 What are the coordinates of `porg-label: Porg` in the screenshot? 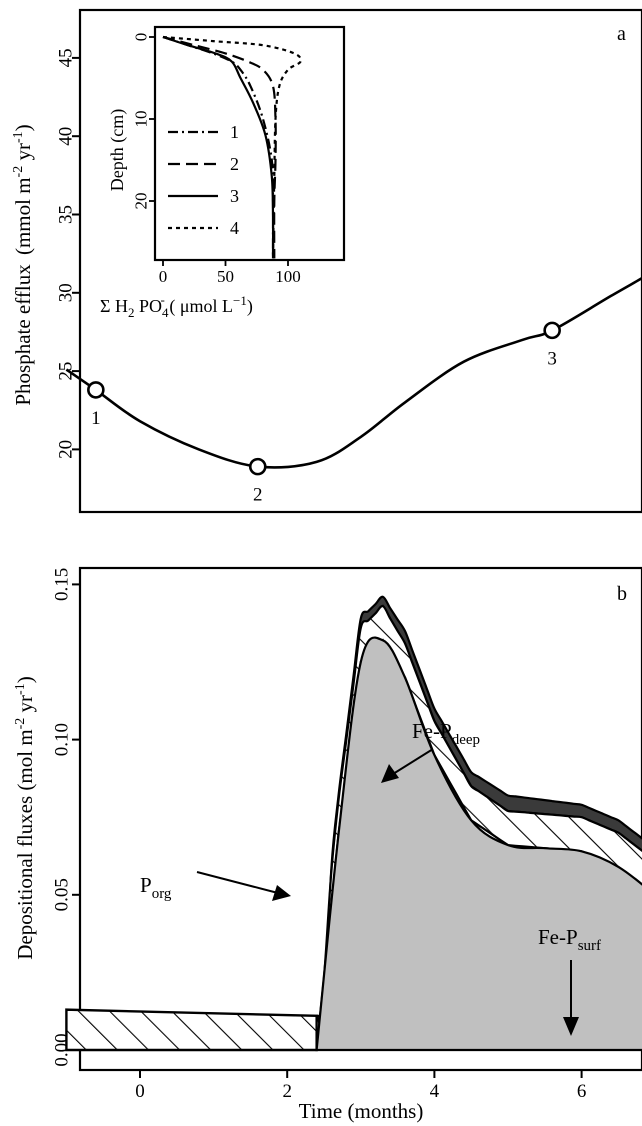 It's located at (156, 887).